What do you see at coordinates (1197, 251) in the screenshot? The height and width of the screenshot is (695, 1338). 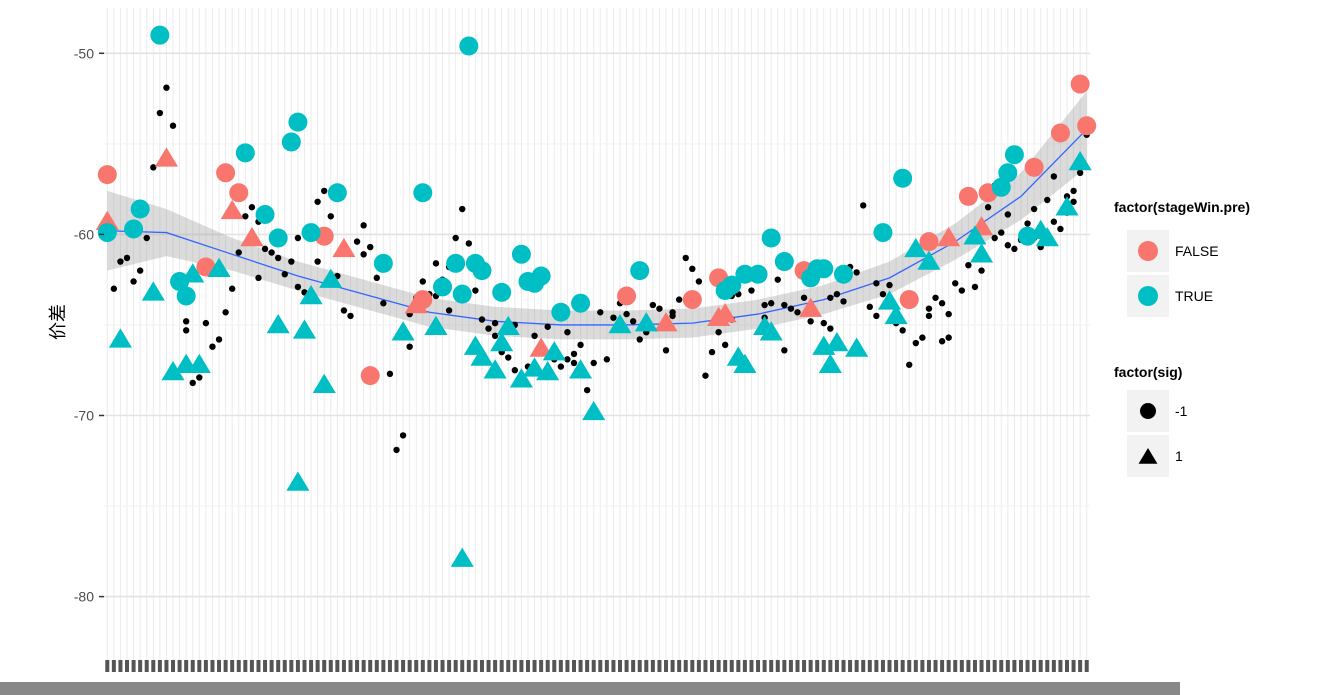 I see `legend-label: FALSE` at bounding box center [1197, 251].